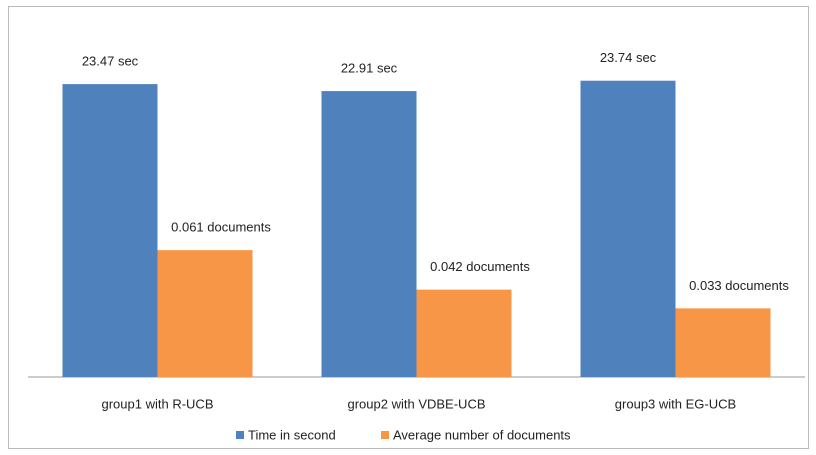 This screenshot has width=816, height=455. Describe the element at coordinates (675, 403) in the screenshot. I see `x-tick-label: group3 with EG-UCB` at that location.